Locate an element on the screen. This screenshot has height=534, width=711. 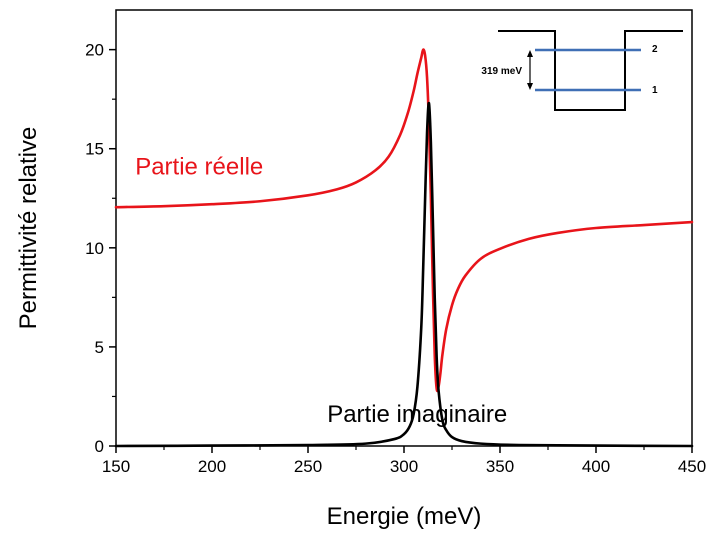
x-axis-ticks: 150 200 250 300 350 400 450 is located at coordinates (404, 461).